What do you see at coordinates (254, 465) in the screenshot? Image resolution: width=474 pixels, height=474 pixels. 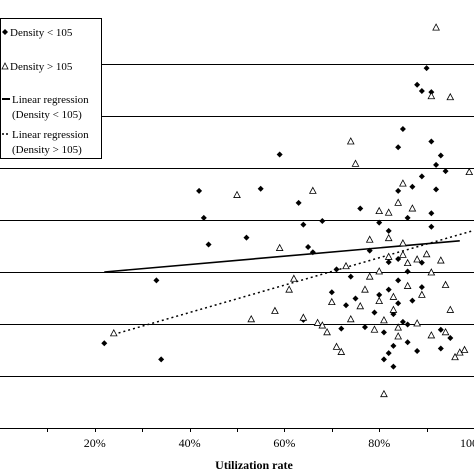 I see `x-axis-title: Utilization rate` at bounding box center [254, 465].